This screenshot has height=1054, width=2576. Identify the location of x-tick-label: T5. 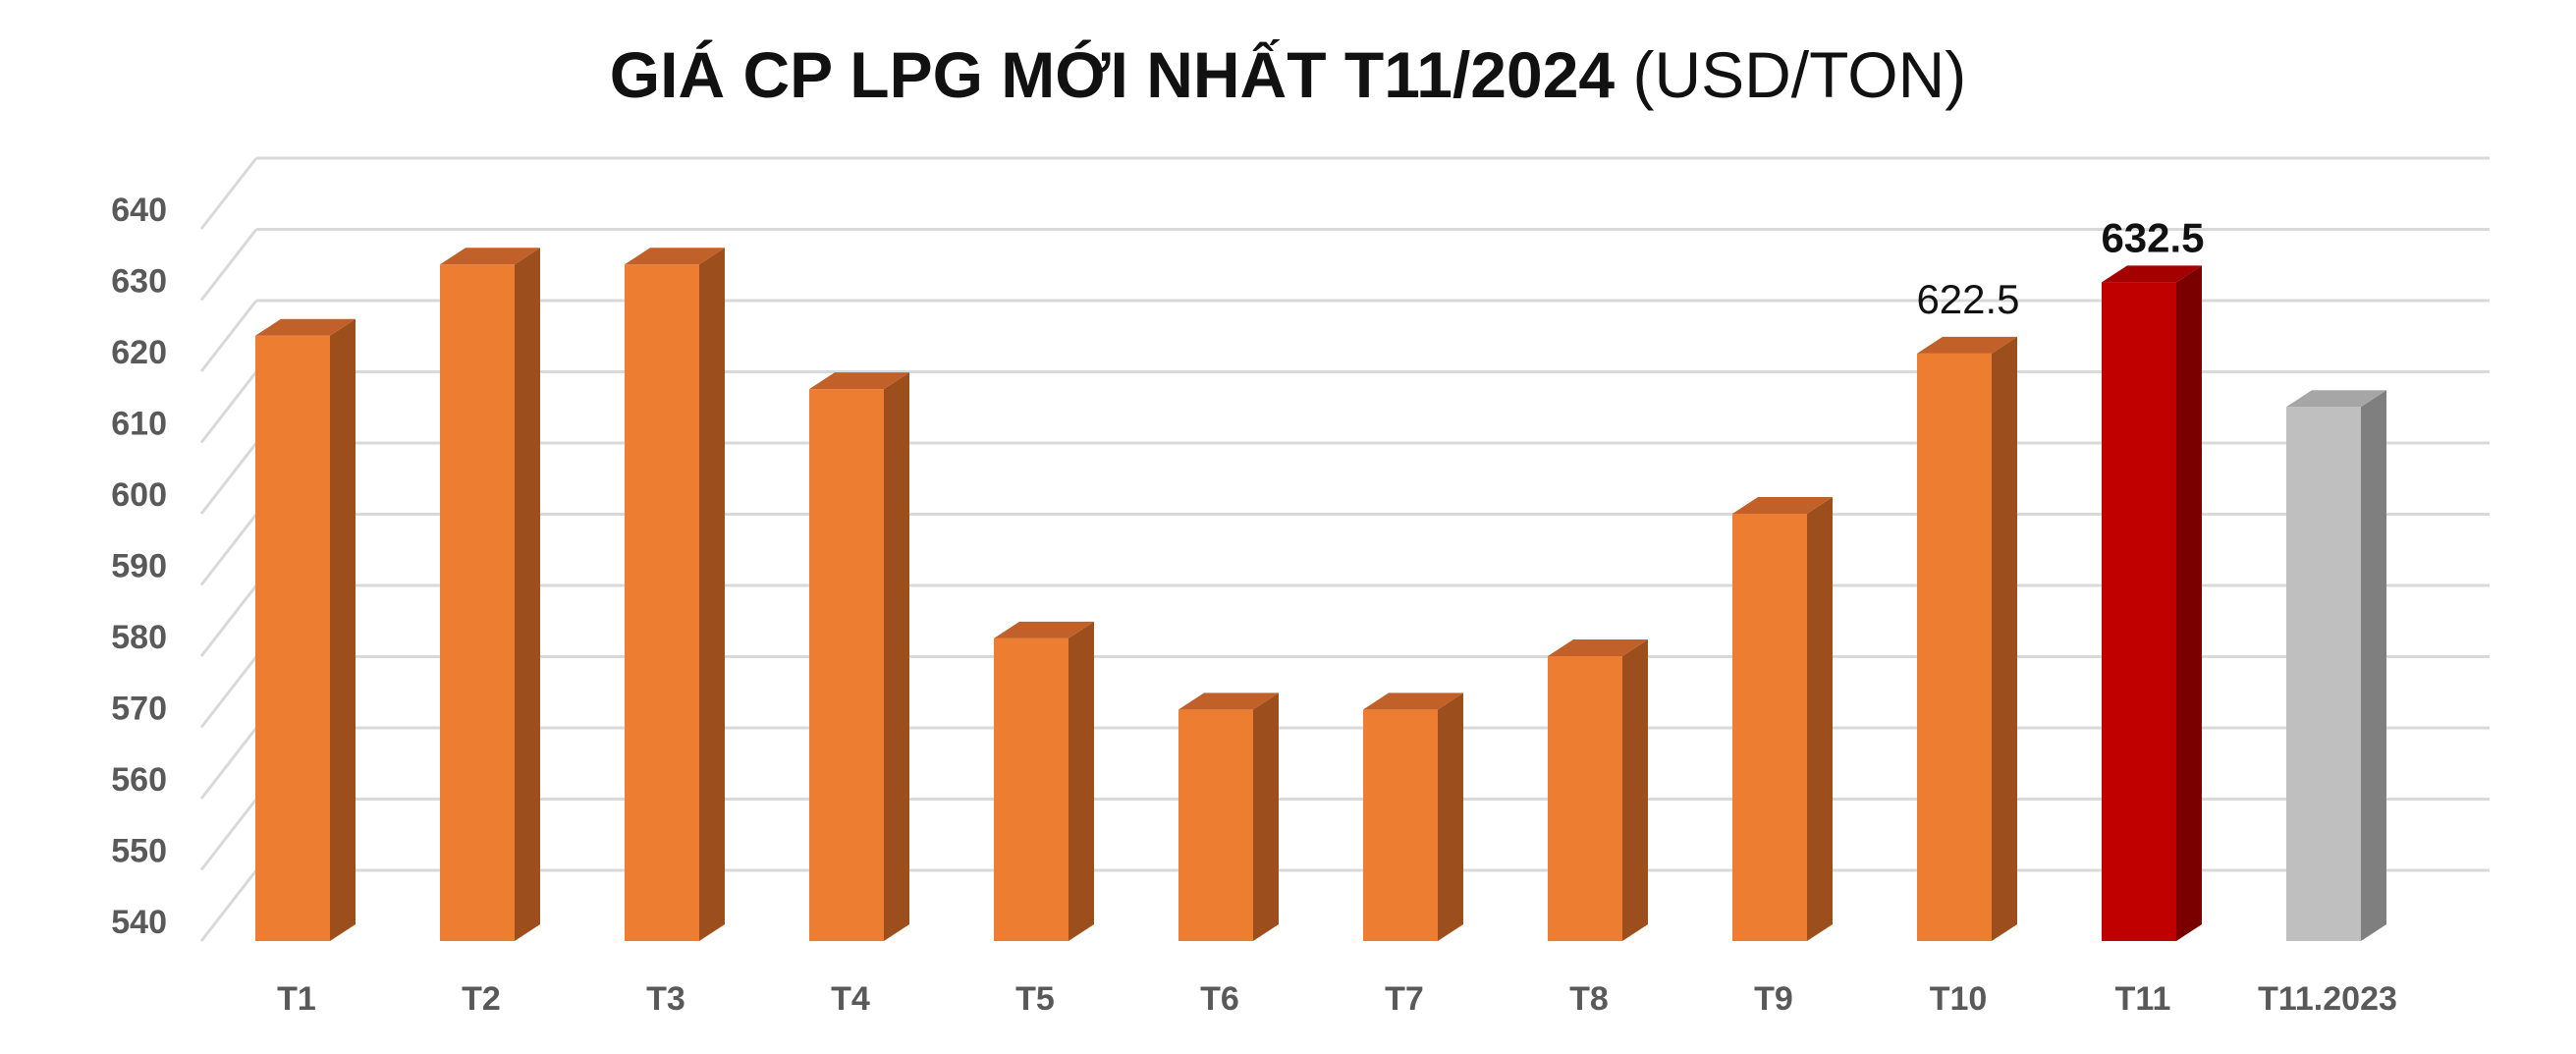
(1035, 999).